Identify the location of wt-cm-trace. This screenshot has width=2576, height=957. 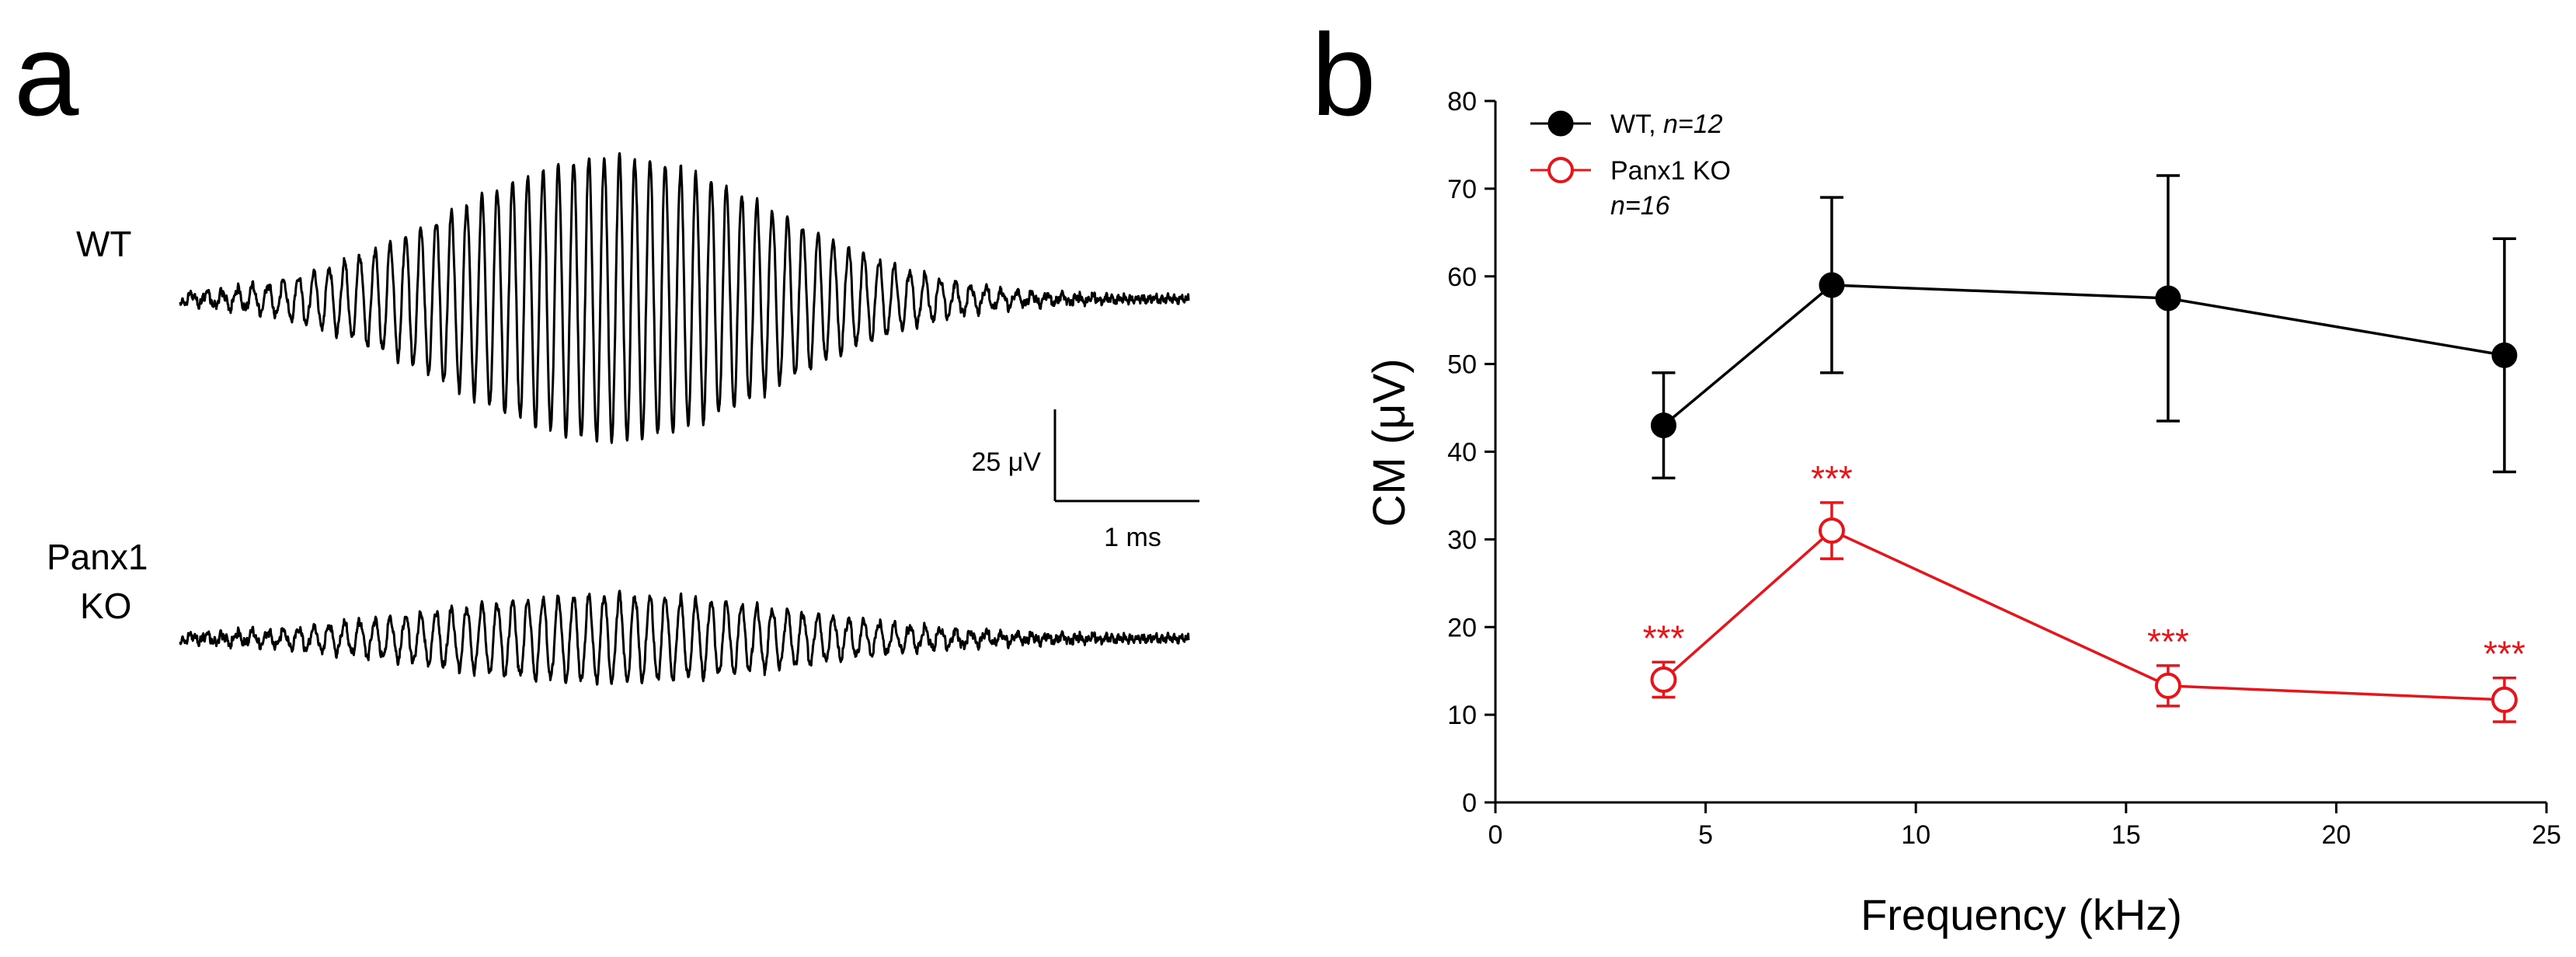
(684, 297).